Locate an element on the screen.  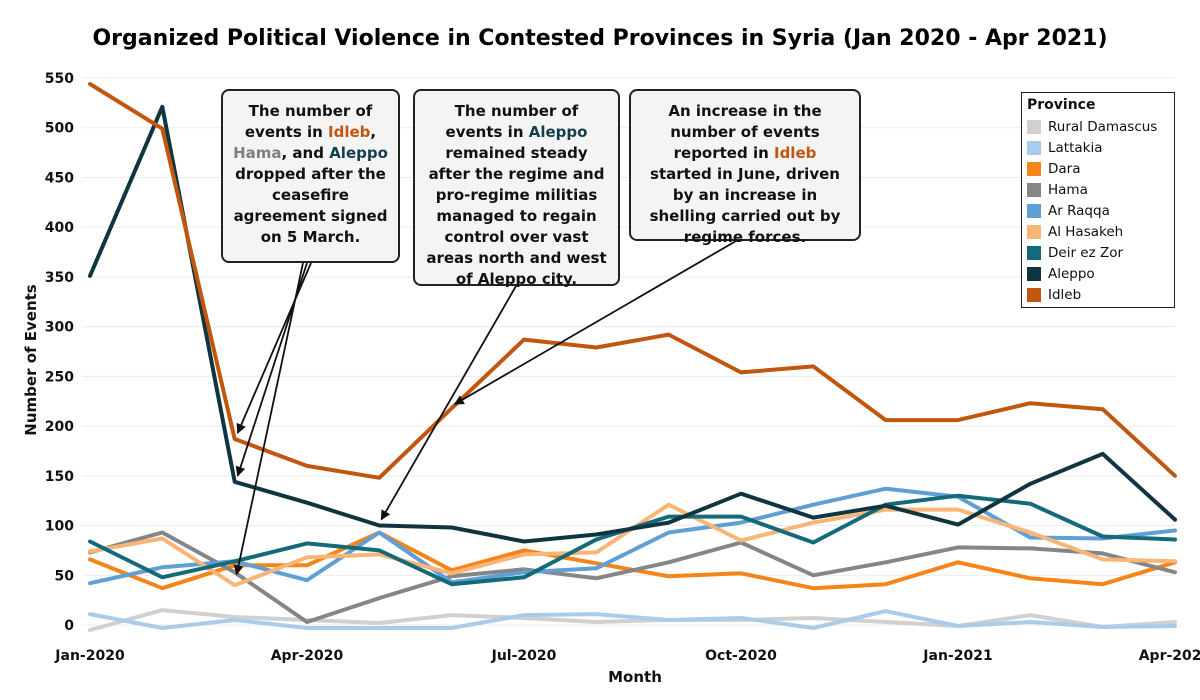
legend-item: Deir ez Zor is located at coordinates (1098, 252).